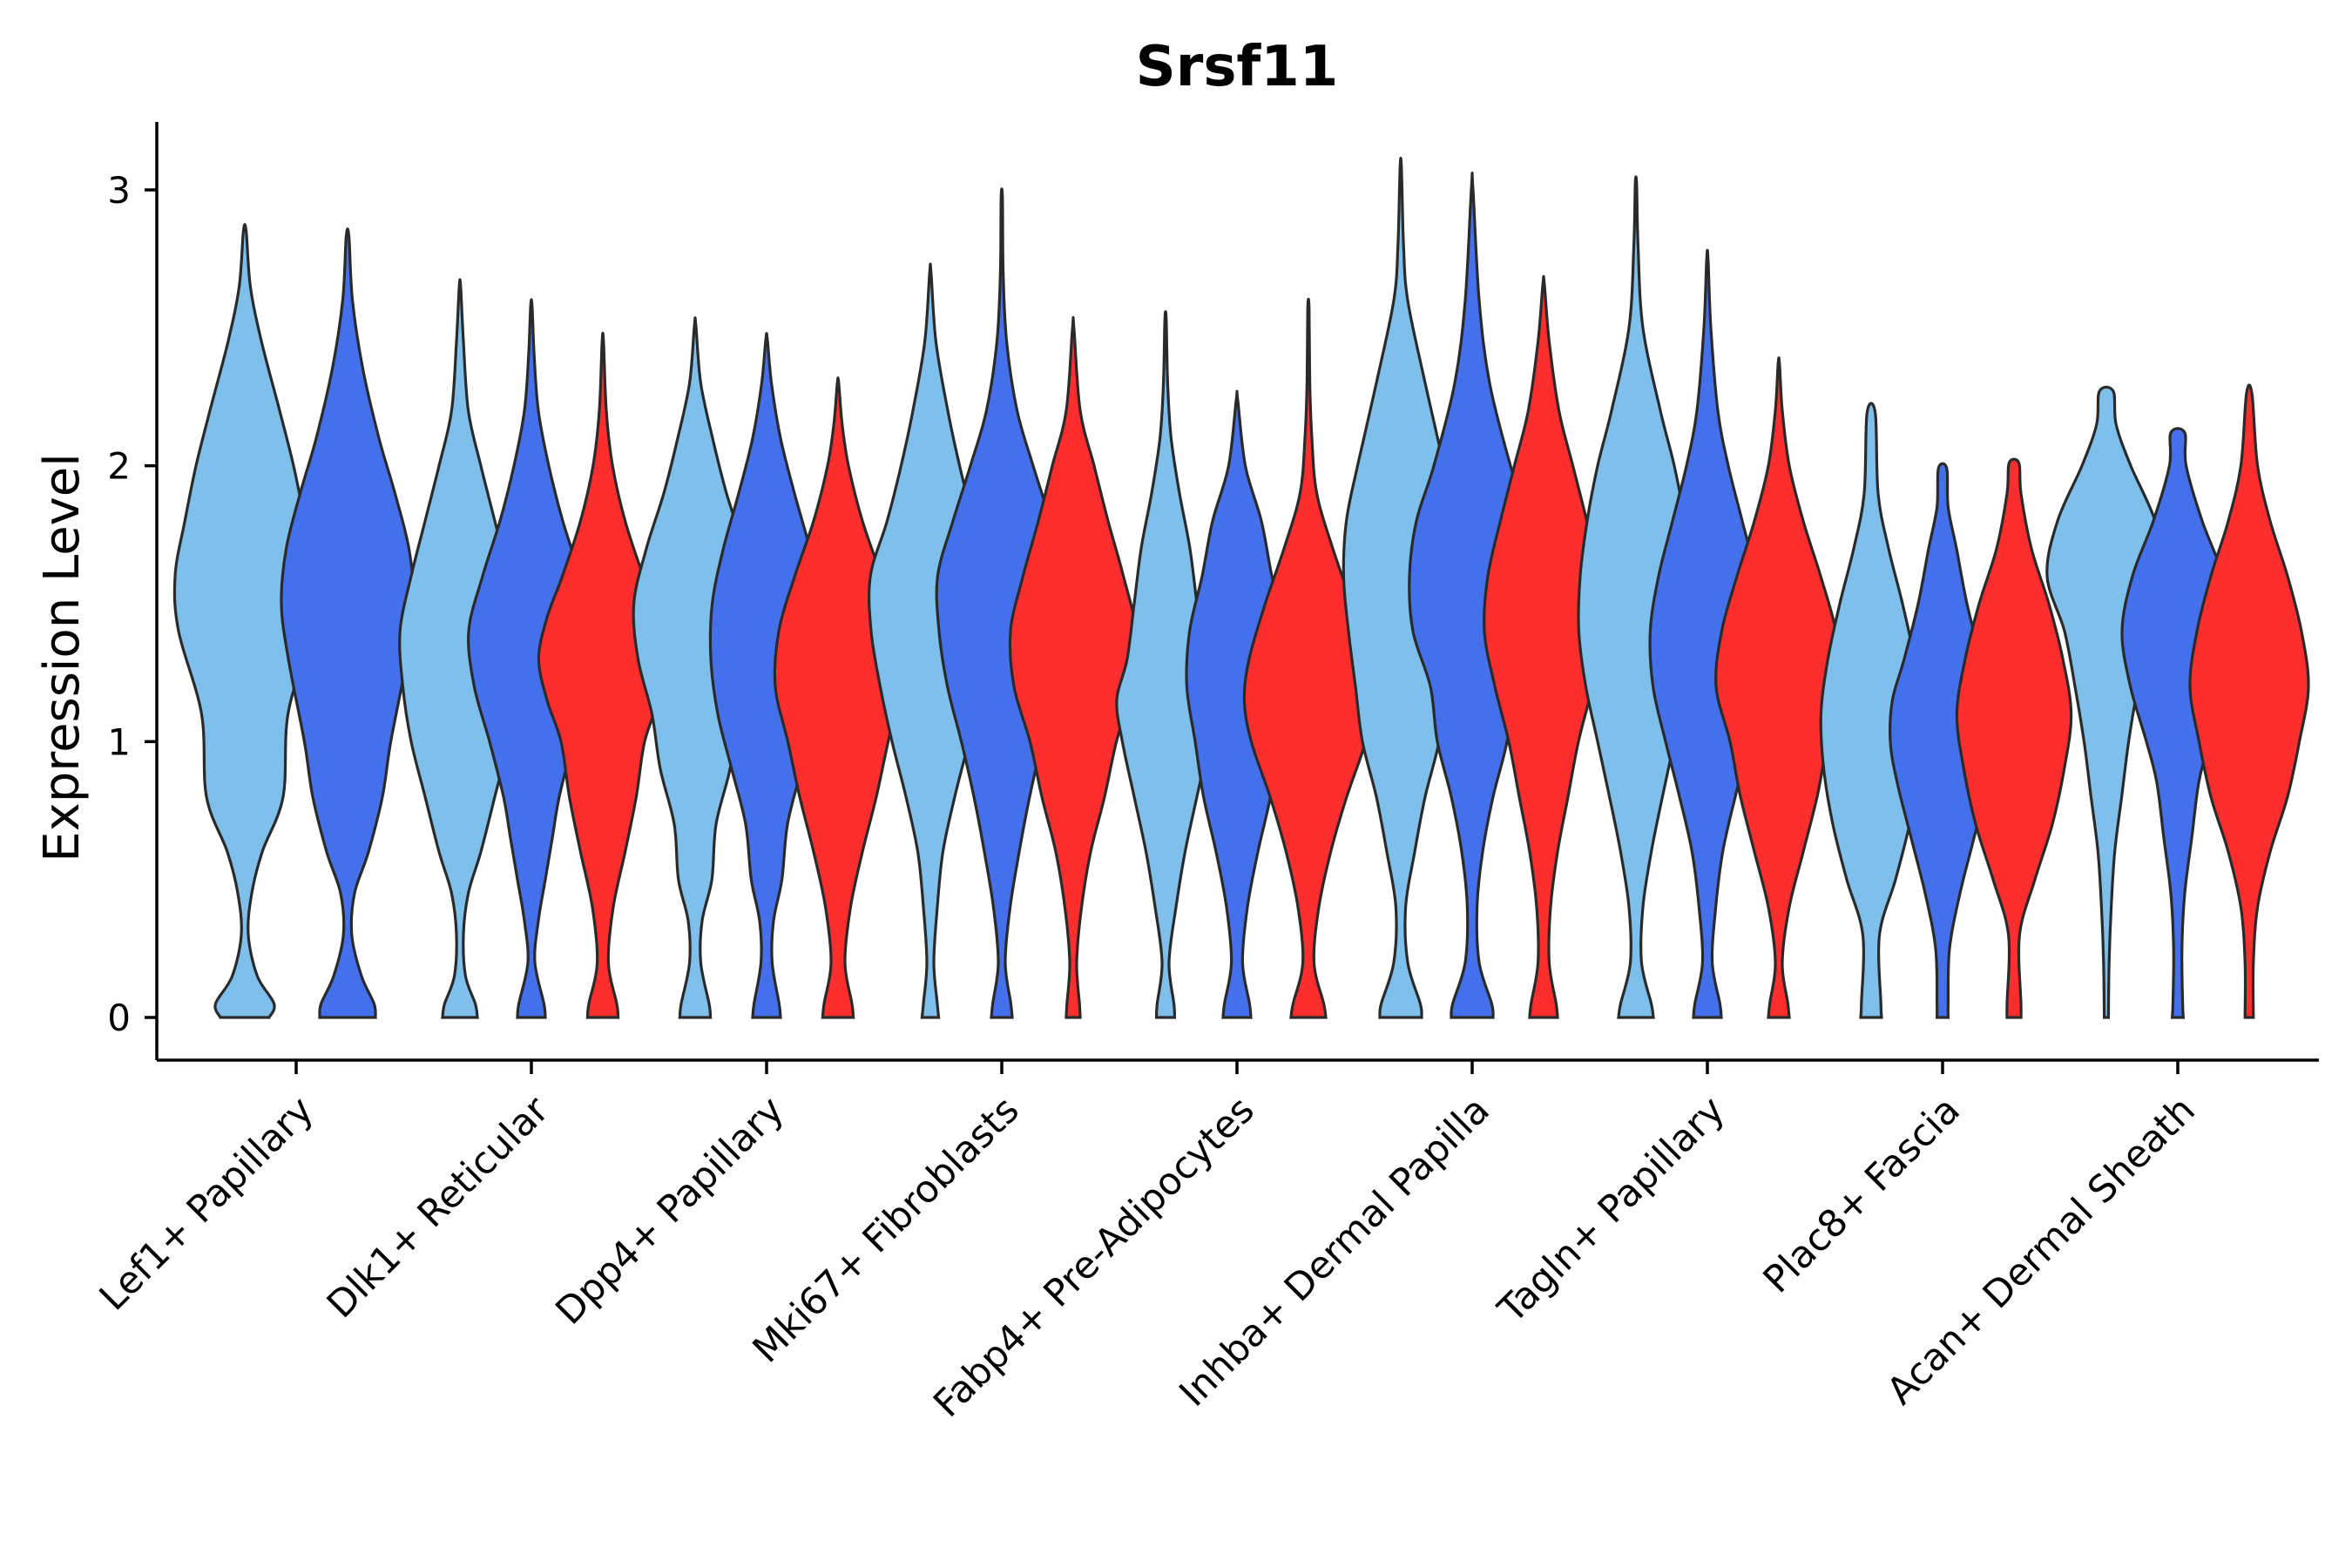 This screenshot has width=2352, height=1568. Describe the element at coordinates (119, 741) in the screenshot. I see `y-tick-label-1: 1` at that location.